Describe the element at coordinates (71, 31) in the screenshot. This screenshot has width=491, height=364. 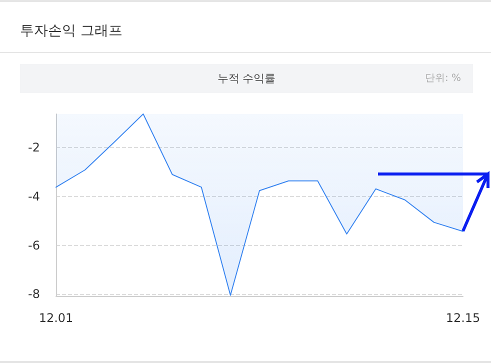
I see `chart-title: 투자손익 그래프` at that location.